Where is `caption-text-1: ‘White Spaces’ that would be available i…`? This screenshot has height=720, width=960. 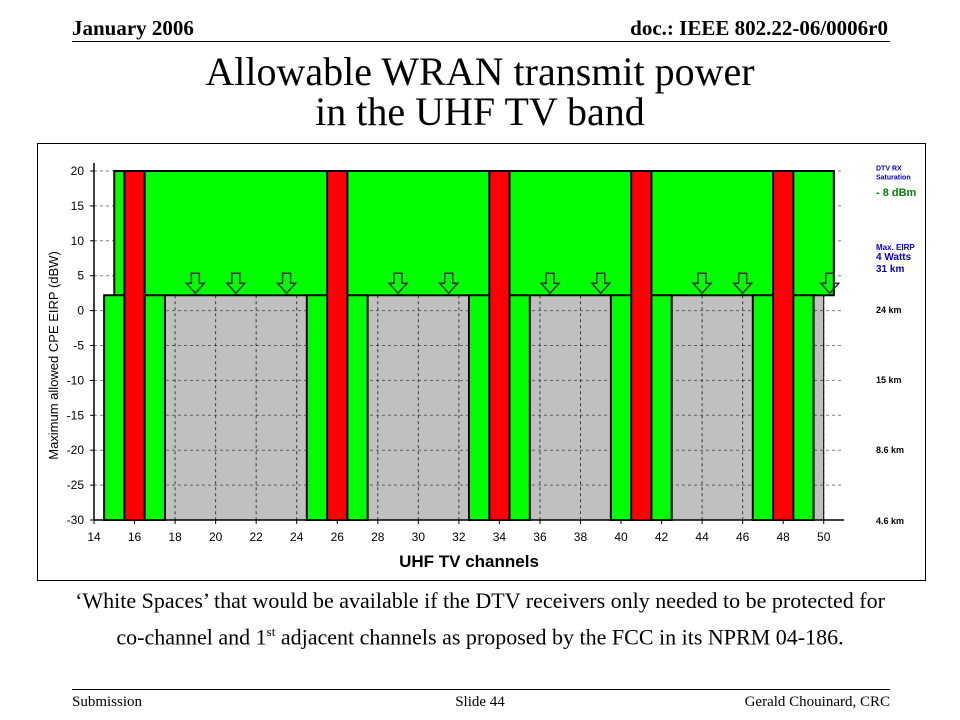 caption-text-1: ‘White Spaces’ that would be available i… is located at coordinates (480, 619).